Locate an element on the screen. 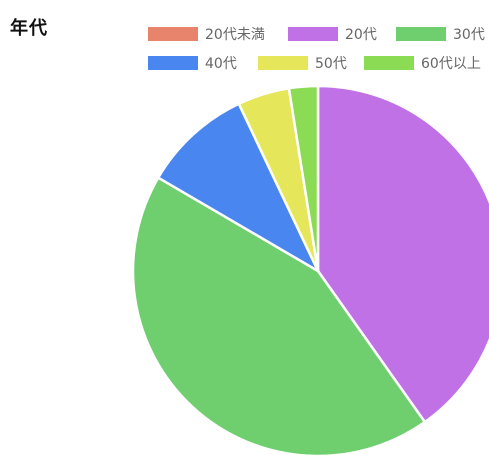  legend-item-20s: 20代 is located at coordinates (332, 34).